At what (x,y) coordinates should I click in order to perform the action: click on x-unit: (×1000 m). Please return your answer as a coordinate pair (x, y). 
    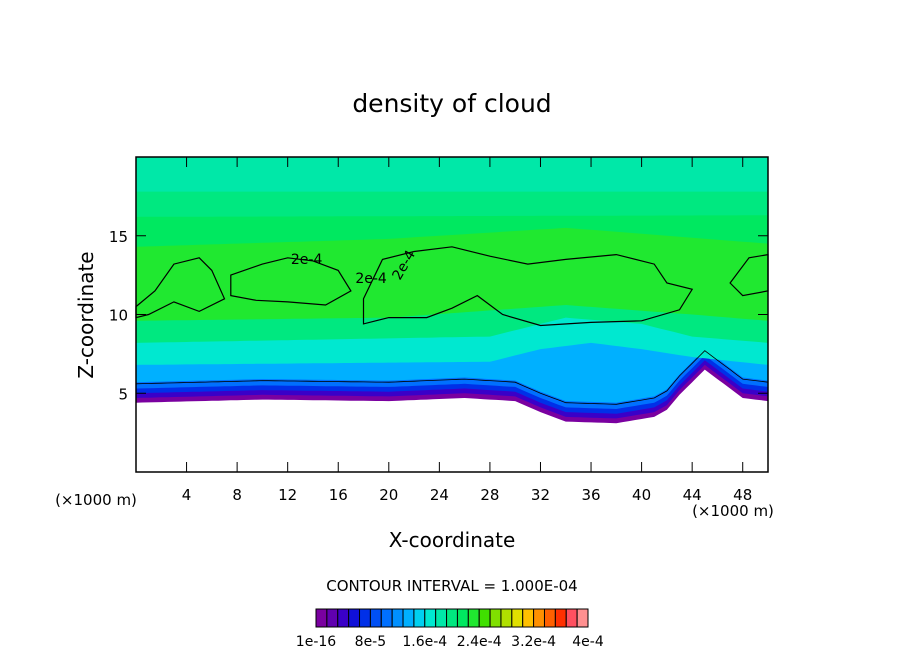
    Looking at the image, I should click on (733, 511).